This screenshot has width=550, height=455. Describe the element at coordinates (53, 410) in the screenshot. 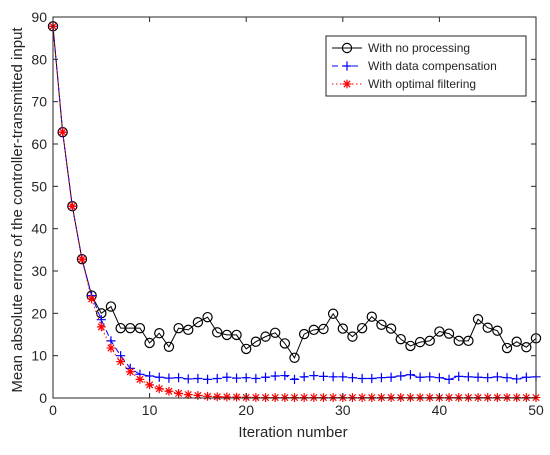

I see `x-tick-label: 0` at that location.